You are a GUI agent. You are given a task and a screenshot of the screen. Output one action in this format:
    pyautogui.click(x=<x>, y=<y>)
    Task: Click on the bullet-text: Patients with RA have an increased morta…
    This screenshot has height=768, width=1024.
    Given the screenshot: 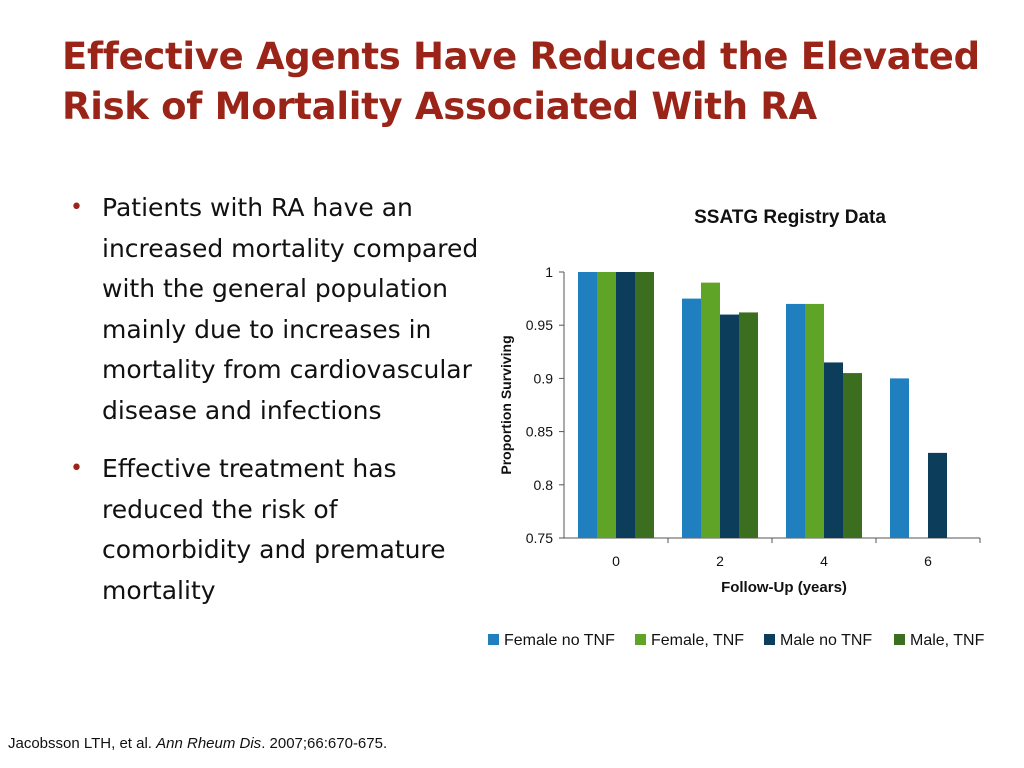 What is the action you would take?
    pyautogui.click(x=290, y=309)
    